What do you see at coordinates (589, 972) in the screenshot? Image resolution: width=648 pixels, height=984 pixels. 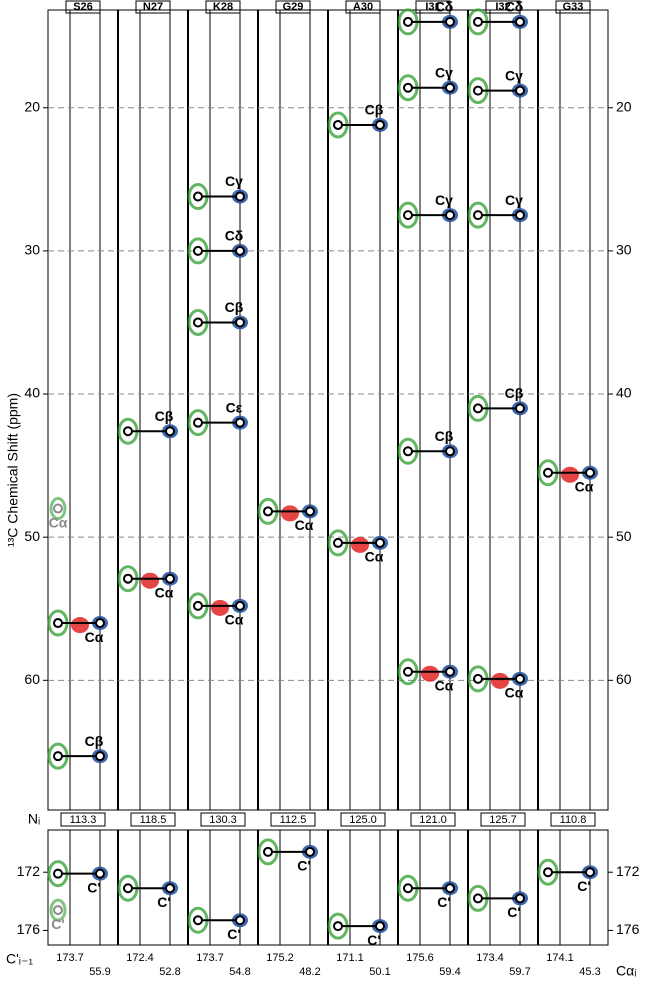 I see `c-alpha-value: 45.3` at bounding box center [589, 972].